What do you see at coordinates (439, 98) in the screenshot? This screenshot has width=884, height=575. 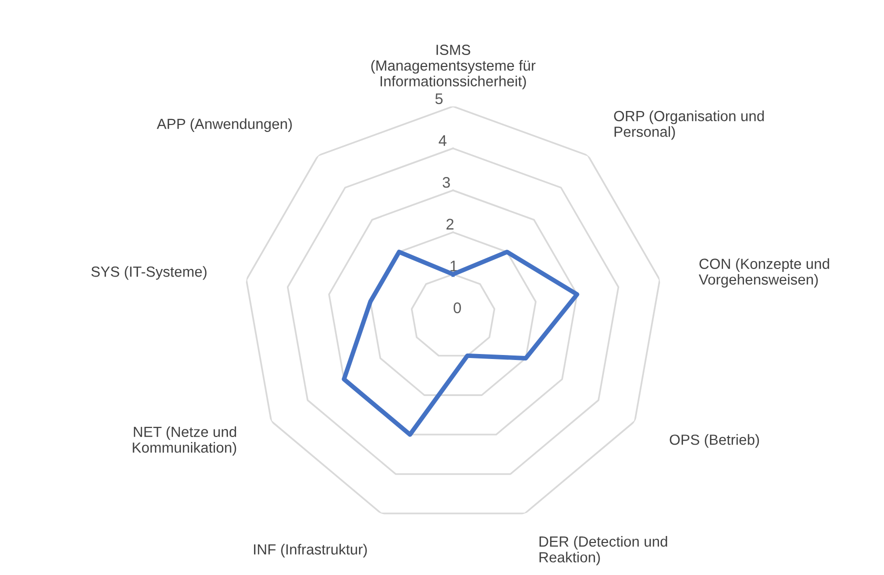 I see `y-tick-label: 5` at bounding box center [439, 98].